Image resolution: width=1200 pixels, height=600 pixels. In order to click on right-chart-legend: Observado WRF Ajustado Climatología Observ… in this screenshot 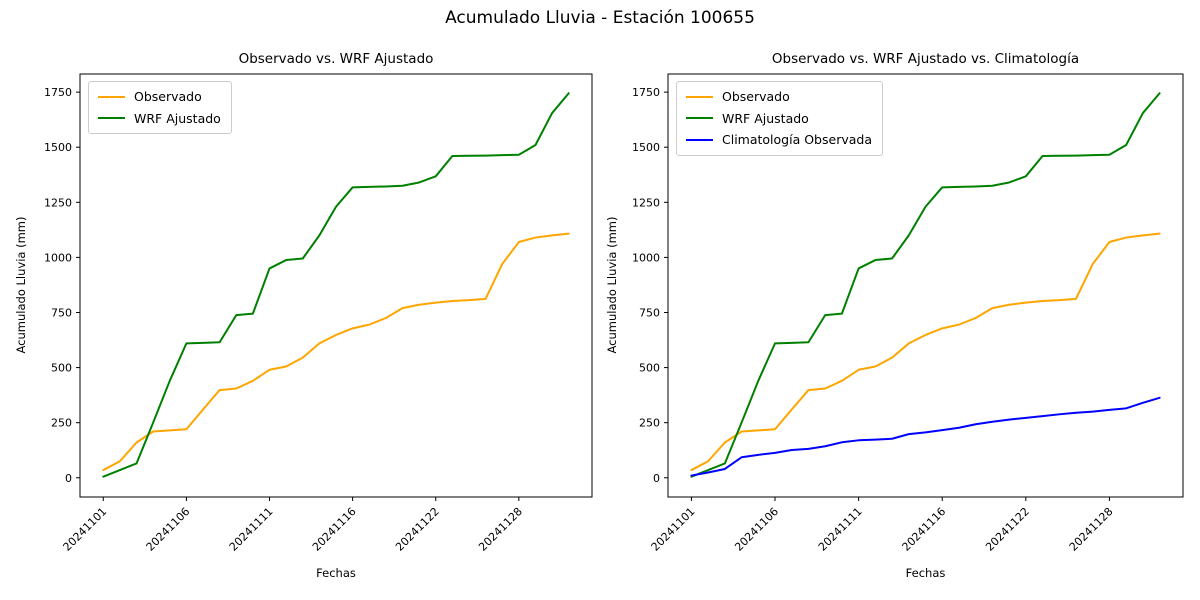, I will do `click(779, 118)`.